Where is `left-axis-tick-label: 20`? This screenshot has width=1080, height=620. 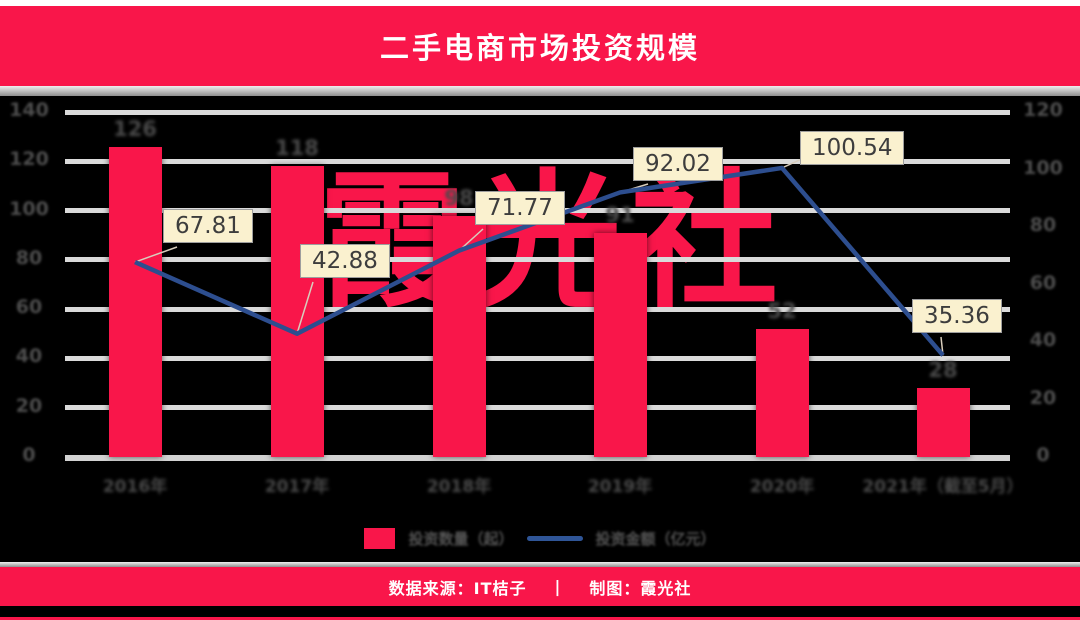 left-axis-tick-label: 20 is located at coordinates (29, 405).